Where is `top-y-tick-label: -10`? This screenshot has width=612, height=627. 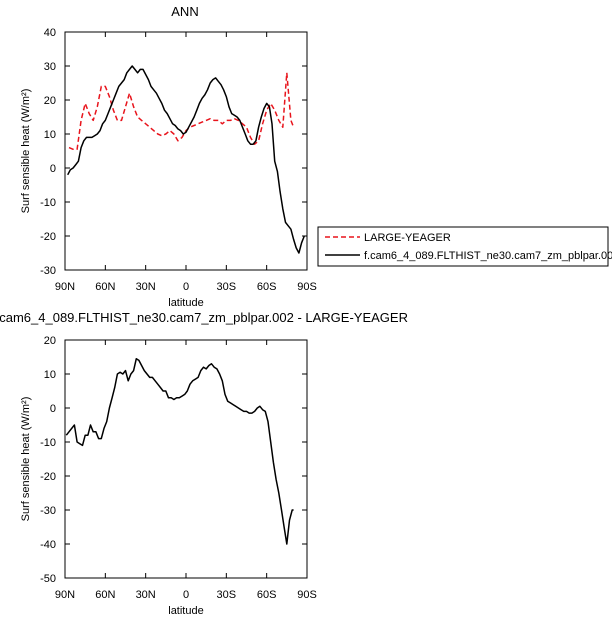
top-y-tick-label: -10 is located at coordinates (48, 203).